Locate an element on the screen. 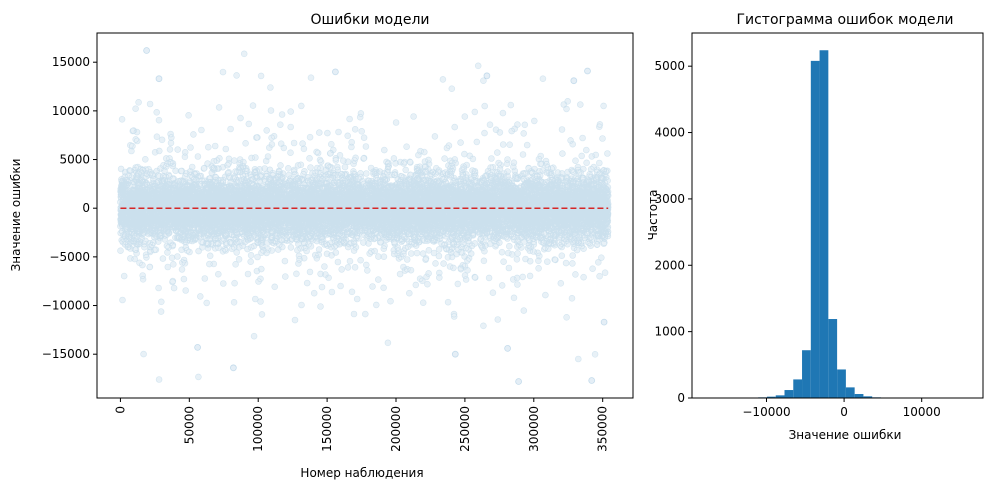 The image size is (990, 494). histogram-x-tick-label: −10000 is located at coordinates (766, 412).